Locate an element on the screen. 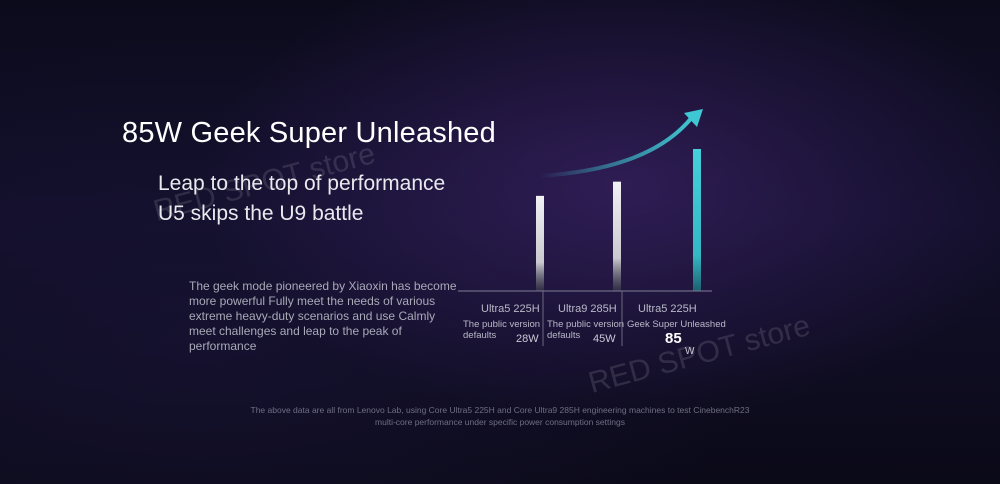 The height and width of the screenshot is (484, 1000). growth-arrowhead is located at coordinates (693, 118).